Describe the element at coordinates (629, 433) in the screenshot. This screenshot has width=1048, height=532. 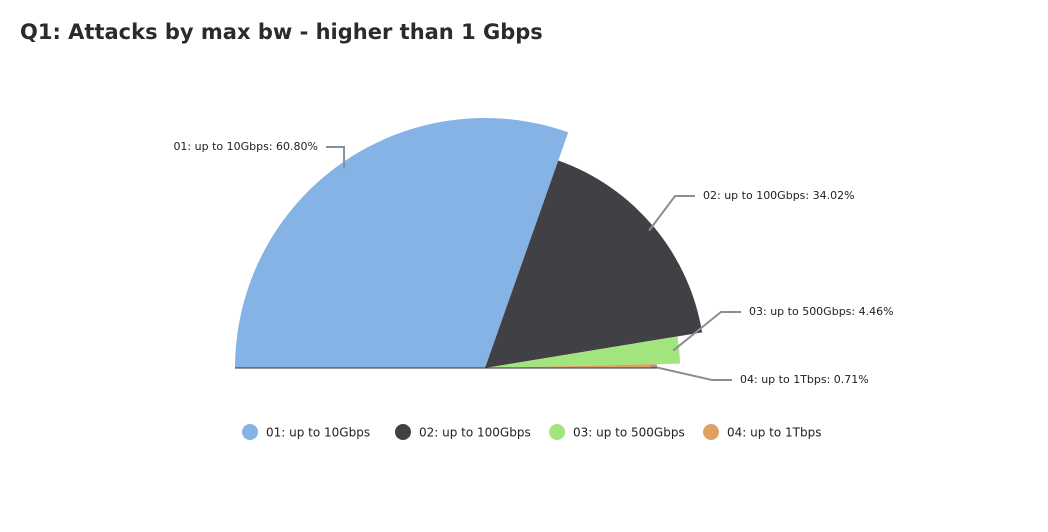
I see `legend-label: 03: up to 500Gbps` at that location.